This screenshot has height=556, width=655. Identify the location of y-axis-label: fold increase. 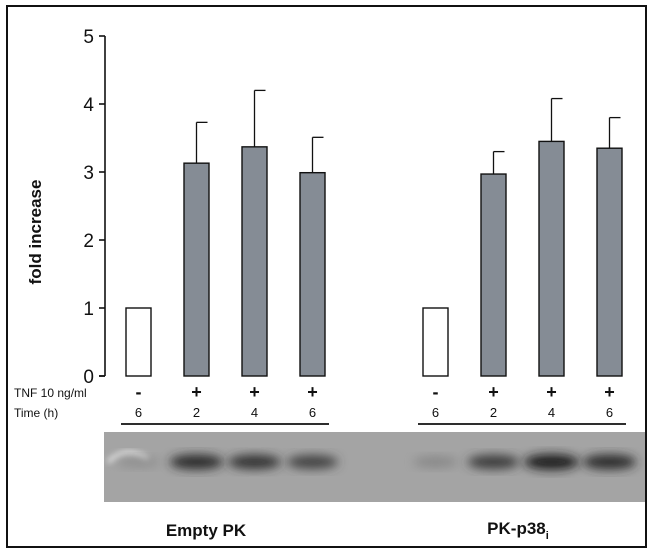
(35, 232).